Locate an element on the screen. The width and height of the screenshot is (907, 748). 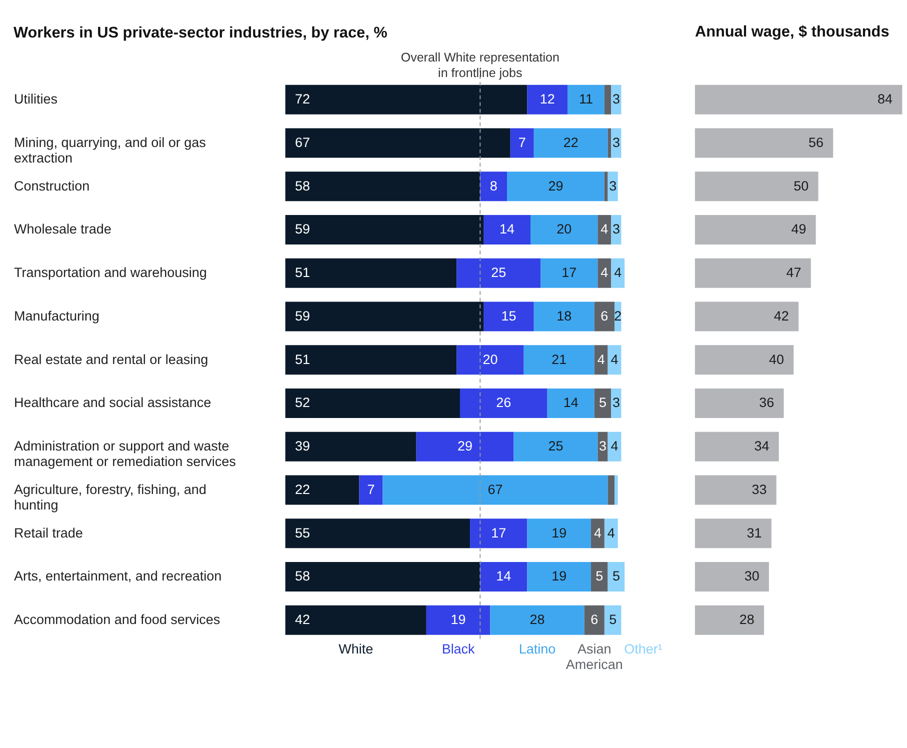
y-tick-label: Real estate and rental or leasing is located at coordinates (111, 359).